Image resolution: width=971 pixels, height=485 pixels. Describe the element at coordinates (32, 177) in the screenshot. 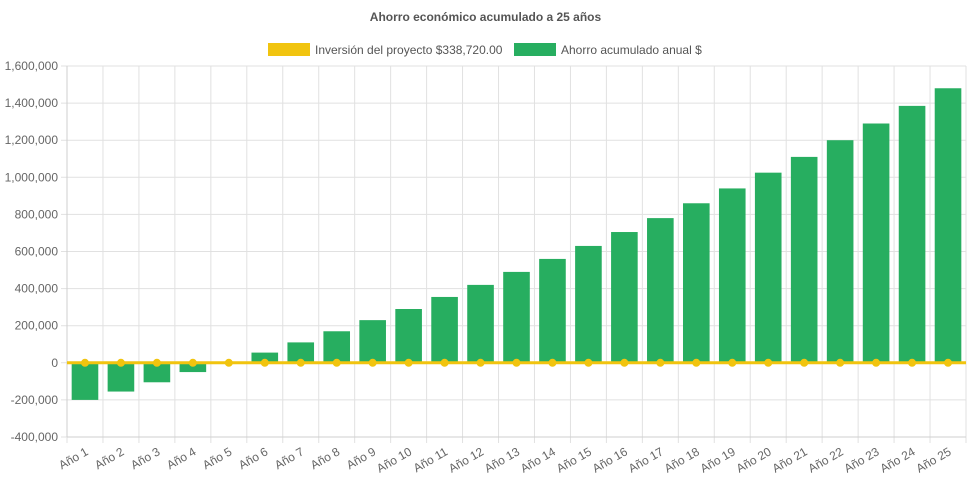

I see `y-tick-label: 1,000,000` at that location.